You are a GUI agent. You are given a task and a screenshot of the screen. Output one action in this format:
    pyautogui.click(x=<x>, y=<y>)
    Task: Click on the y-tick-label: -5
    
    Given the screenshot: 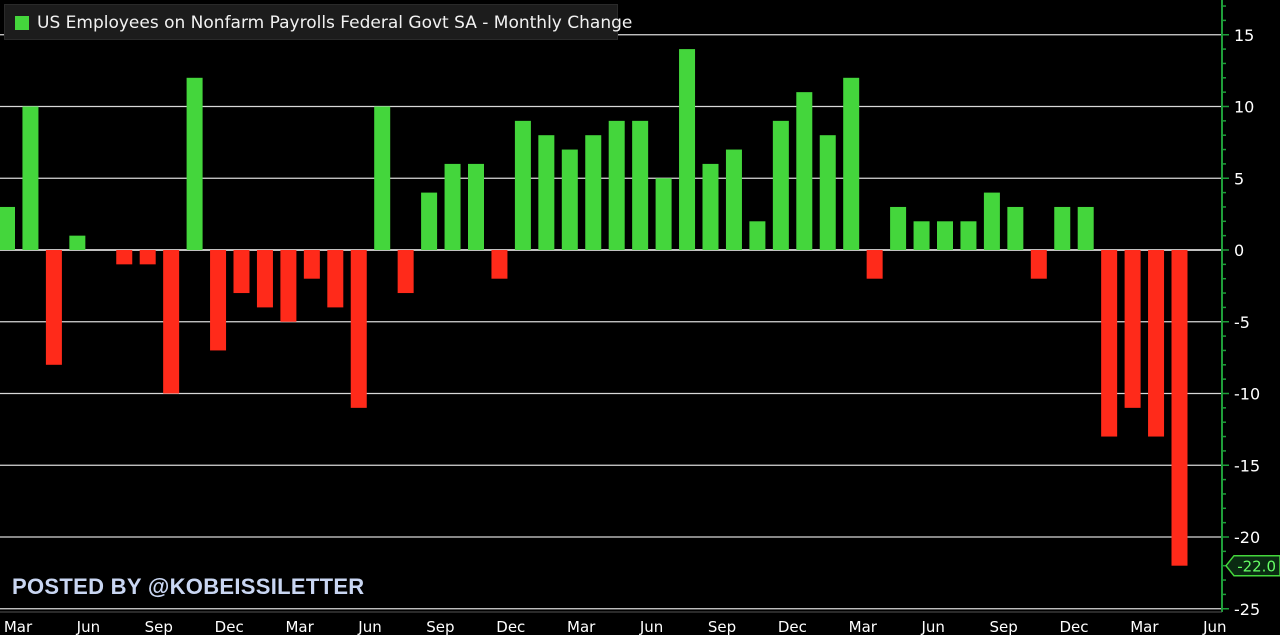 What is the action you would take?
    pyautogui.click(x=1242, y=322)
    